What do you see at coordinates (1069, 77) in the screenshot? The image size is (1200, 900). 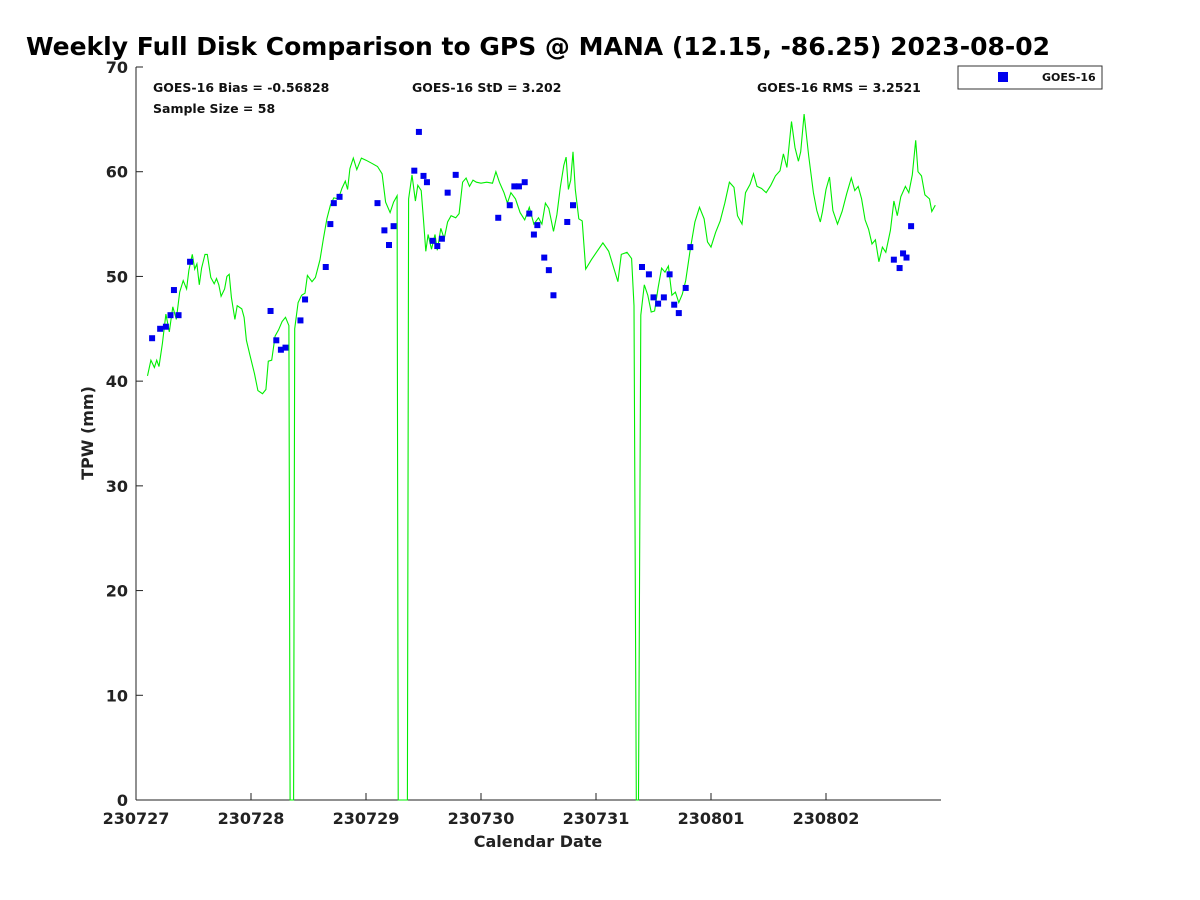 I see `legend-label: GOES-16` at bounding box center [1069, 77].